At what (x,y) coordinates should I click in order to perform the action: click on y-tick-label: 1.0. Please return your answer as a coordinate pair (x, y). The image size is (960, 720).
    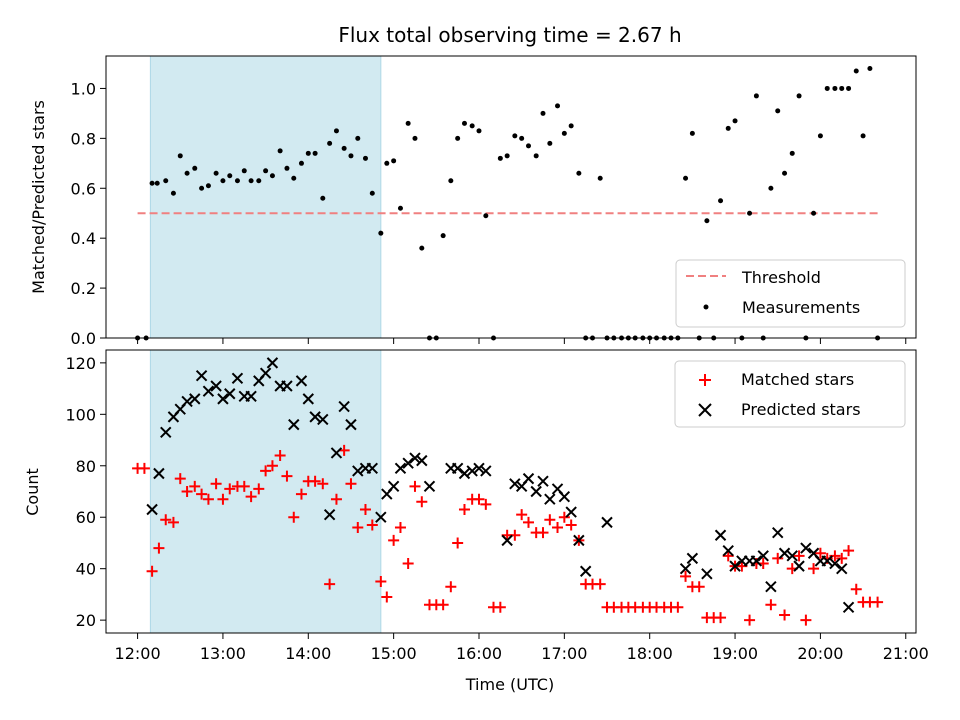
    Looking at the image, I should click on (83, 88).